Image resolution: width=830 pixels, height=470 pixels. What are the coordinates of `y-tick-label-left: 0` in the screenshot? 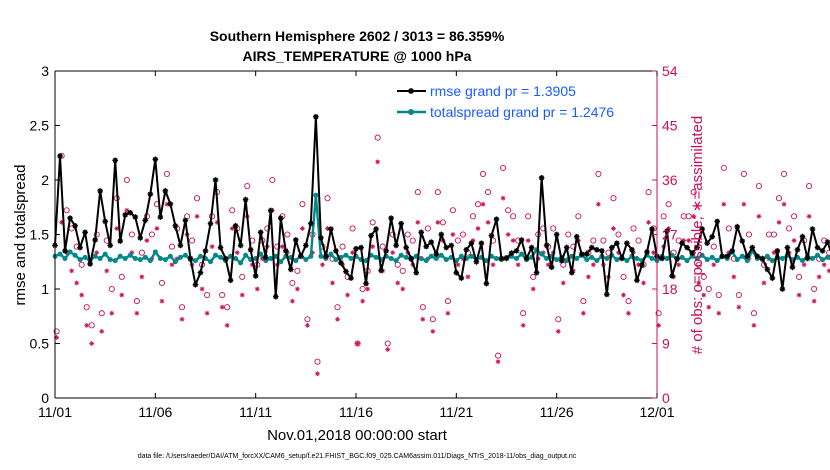 It's located at (45, 398).